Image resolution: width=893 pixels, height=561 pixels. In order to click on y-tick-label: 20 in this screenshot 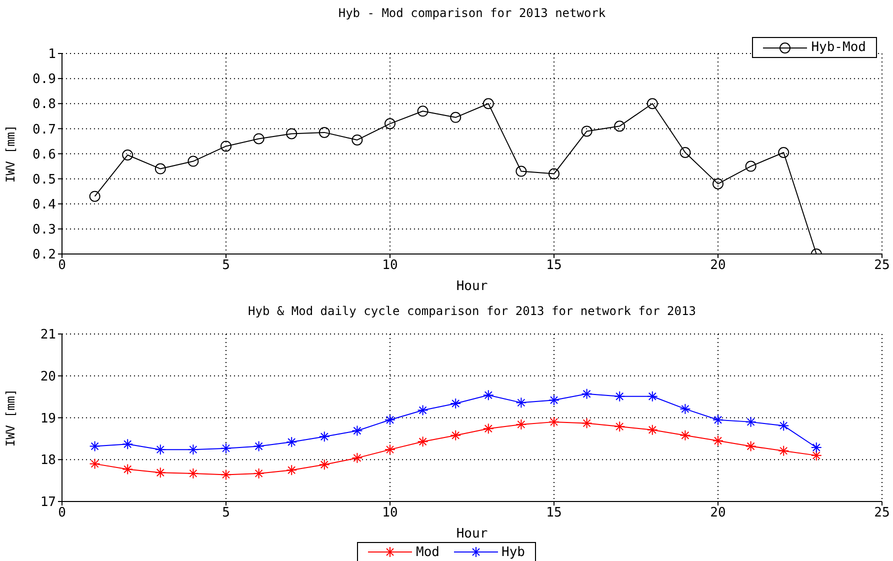, I will do `click(48, 376)`.